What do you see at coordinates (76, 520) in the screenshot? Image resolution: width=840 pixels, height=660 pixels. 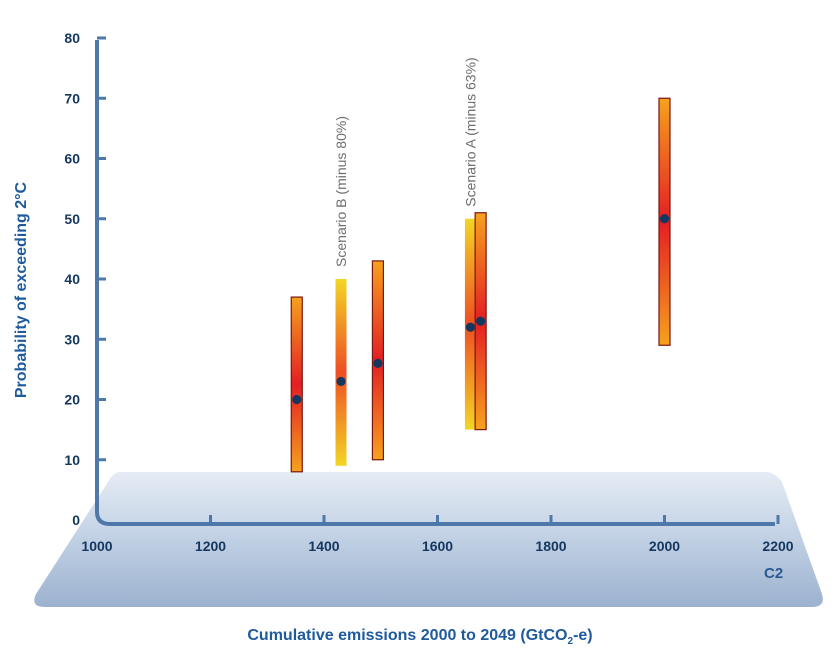 I see `y-tick-label: 0` at bounding box center [76, 520].